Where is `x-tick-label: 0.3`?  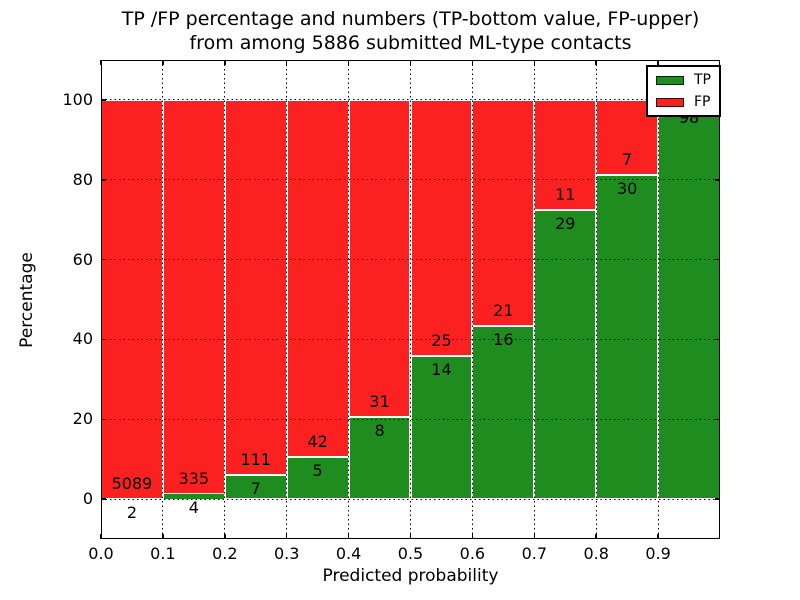 x-tick-label: 0.3 is located at coordinates (286, 553).